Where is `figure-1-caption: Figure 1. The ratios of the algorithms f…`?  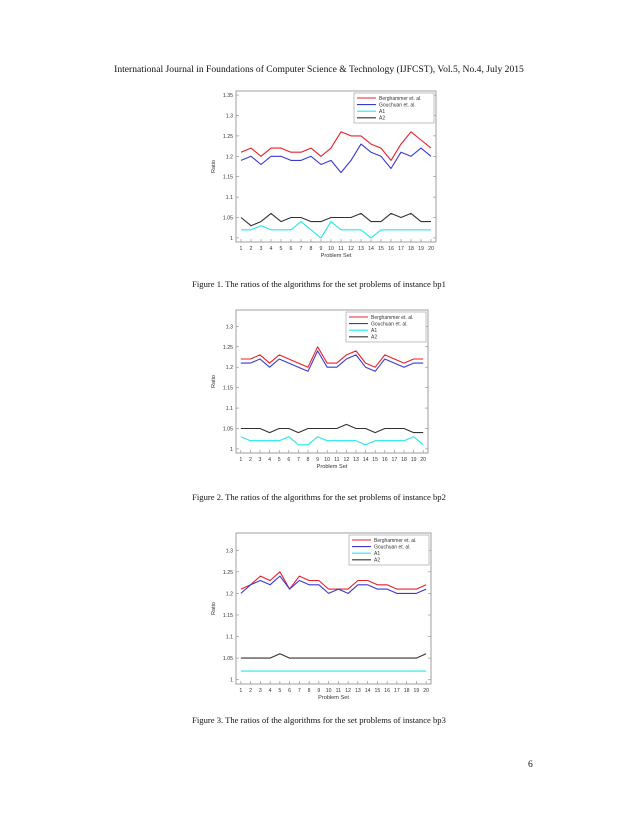
figure-1-caption: Figure 1. The ratios of the algorithms f… is located at coordinates (319, 284).